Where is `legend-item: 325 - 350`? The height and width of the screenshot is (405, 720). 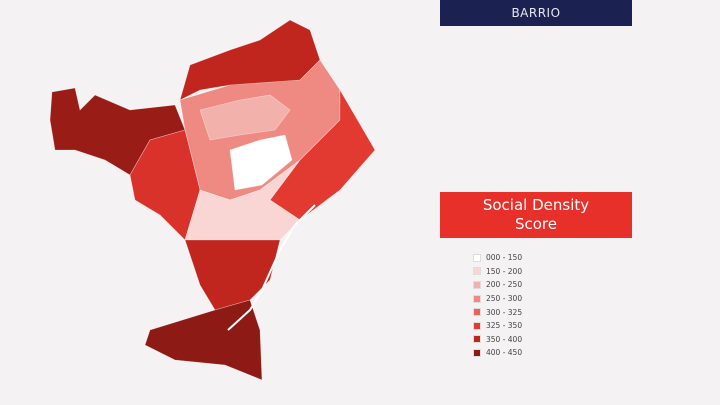 legend-item: 325 - 350 is located at coordinates (497, 326).